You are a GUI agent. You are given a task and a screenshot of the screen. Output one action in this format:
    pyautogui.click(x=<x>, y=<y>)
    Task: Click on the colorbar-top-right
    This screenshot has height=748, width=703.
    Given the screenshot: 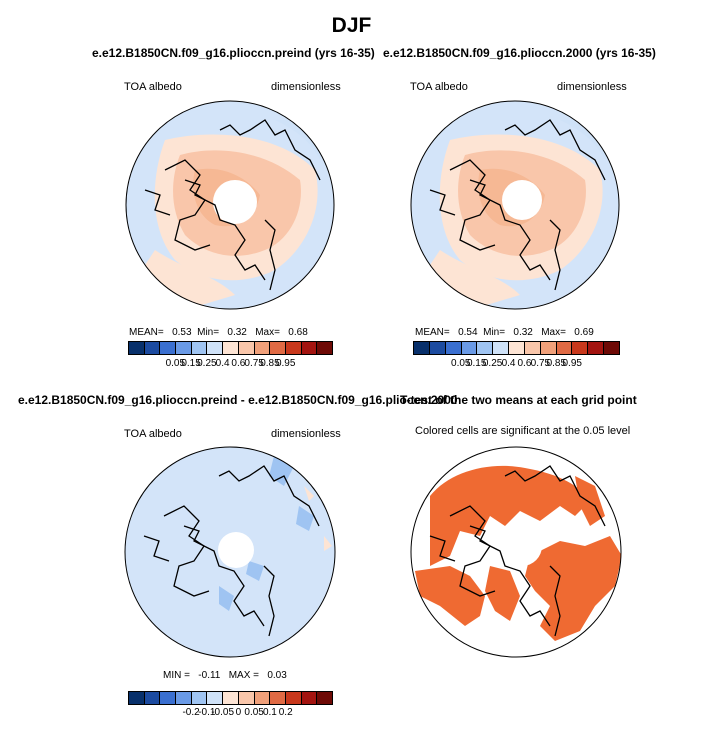 What is the action you would take?
    pyautogui.click(x=516, y=348)
    